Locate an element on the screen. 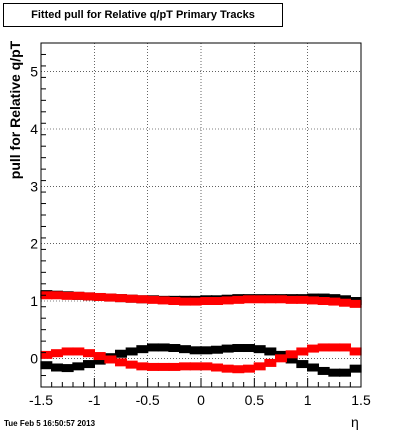 The height and width of the screenshot is (433, 400). y-tick-label: 4 is located at coordinates (34, 129).